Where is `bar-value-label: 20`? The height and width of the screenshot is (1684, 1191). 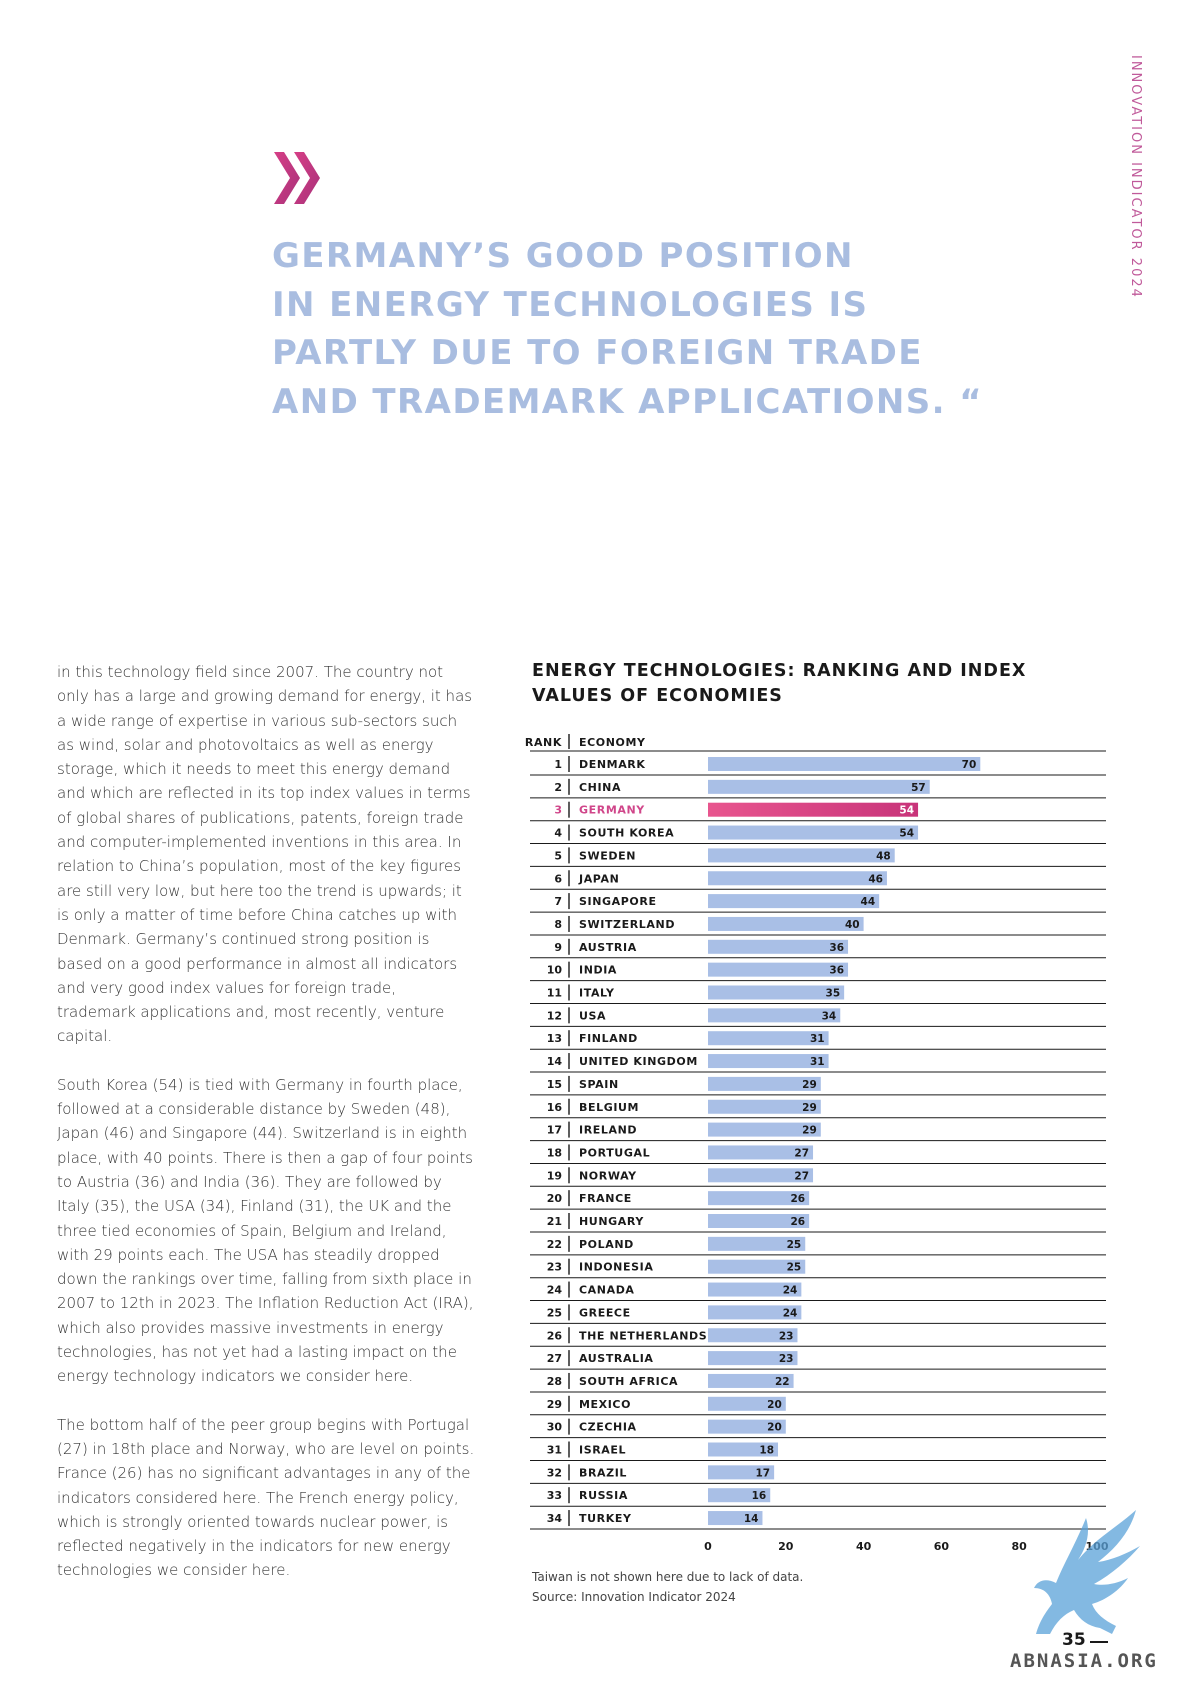
bar-value-label: 20 is located at coordinates (774, 1428).